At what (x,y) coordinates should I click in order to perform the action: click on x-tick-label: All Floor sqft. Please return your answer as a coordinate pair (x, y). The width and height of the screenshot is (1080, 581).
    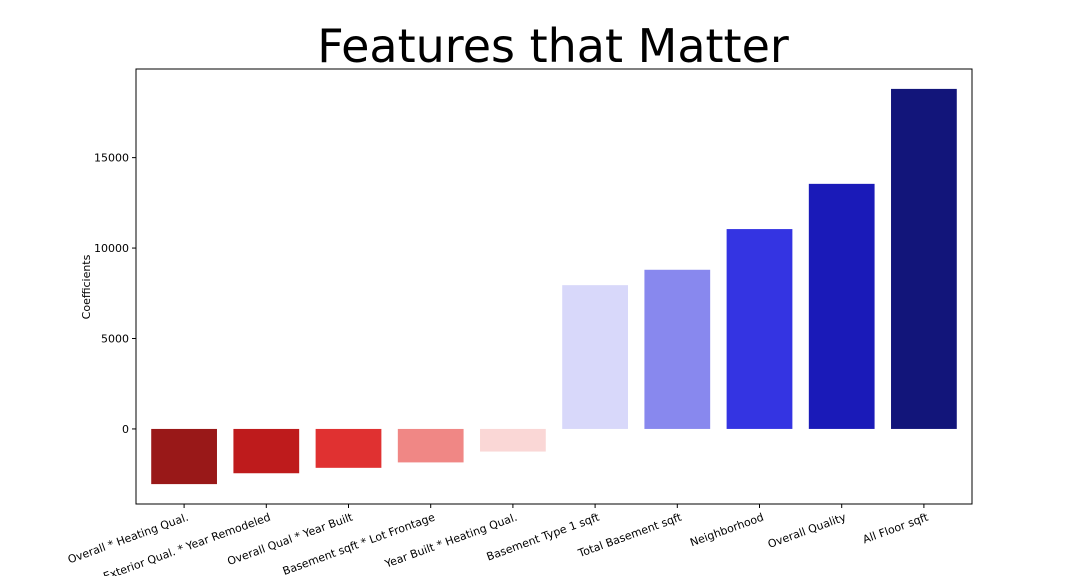
    Looking at the image, I should click on (896, 528).